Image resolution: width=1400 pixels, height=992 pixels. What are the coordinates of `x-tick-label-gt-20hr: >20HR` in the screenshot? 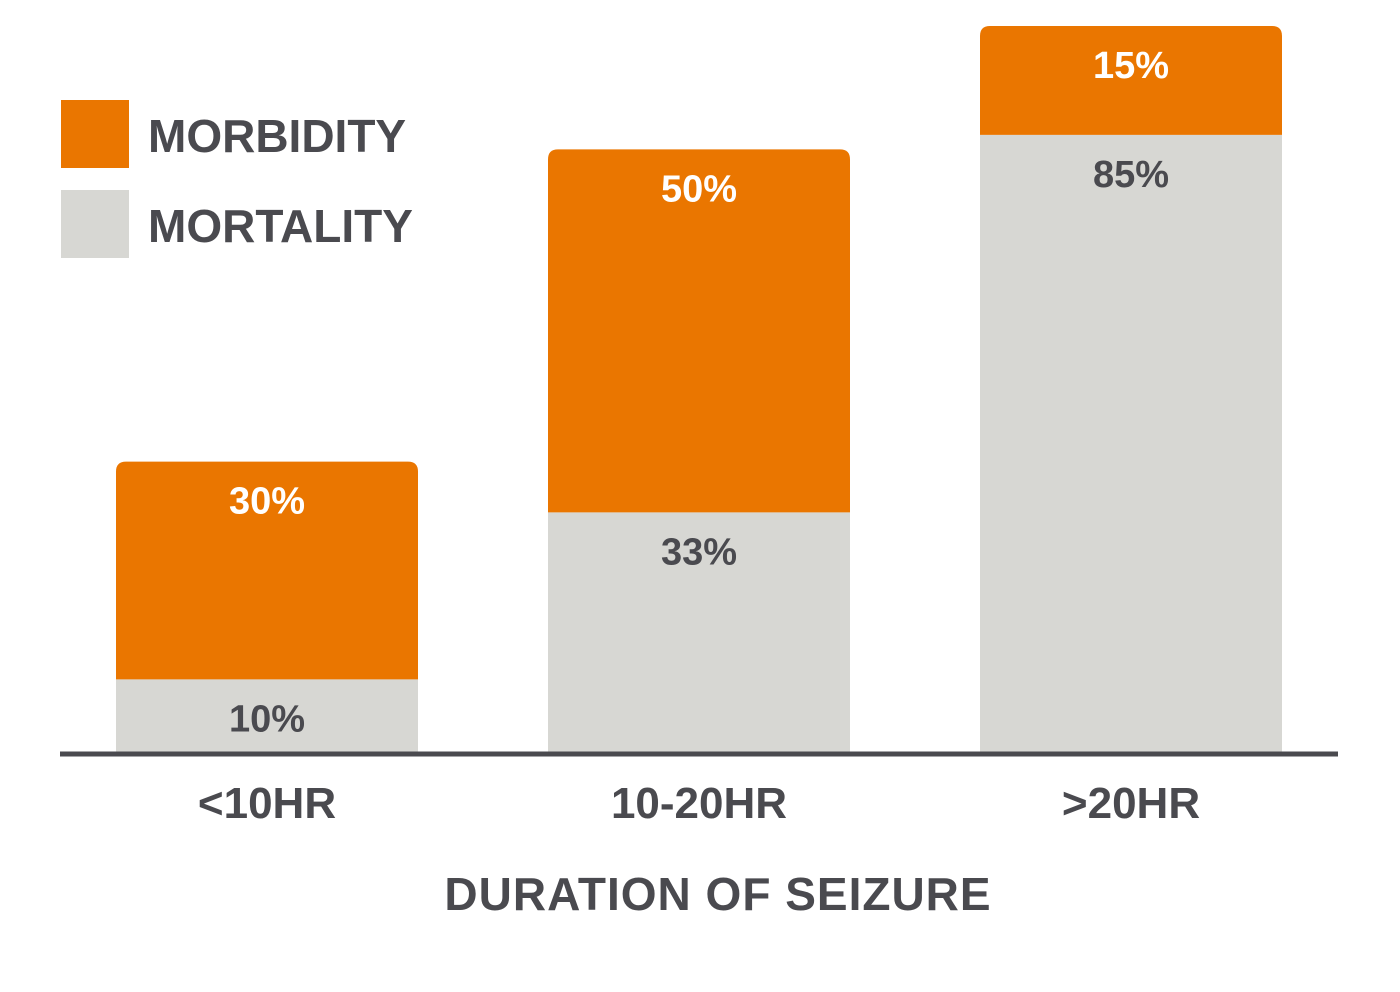 It's located at (1131, 803).